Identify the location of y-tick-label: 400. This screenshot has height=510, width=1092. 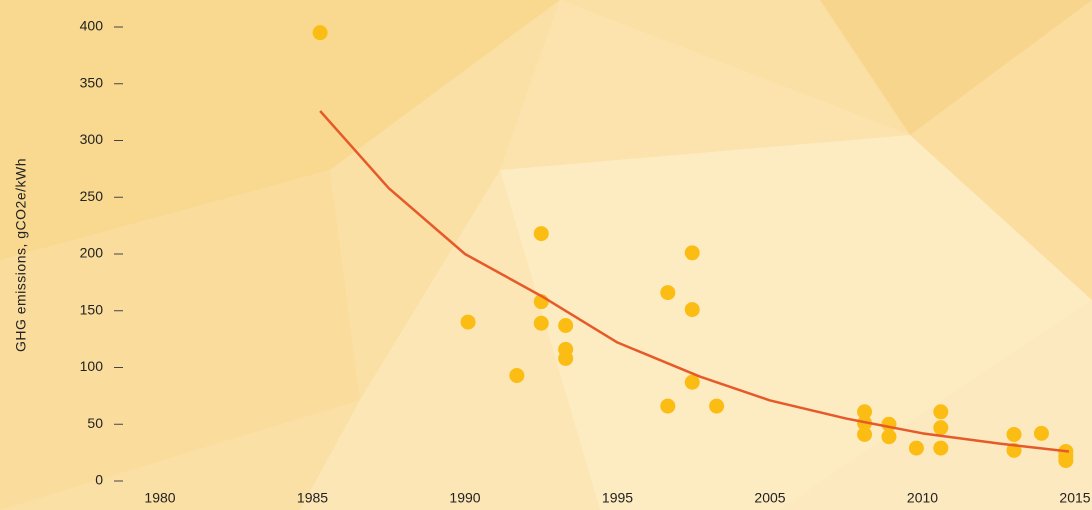
(92, 26).